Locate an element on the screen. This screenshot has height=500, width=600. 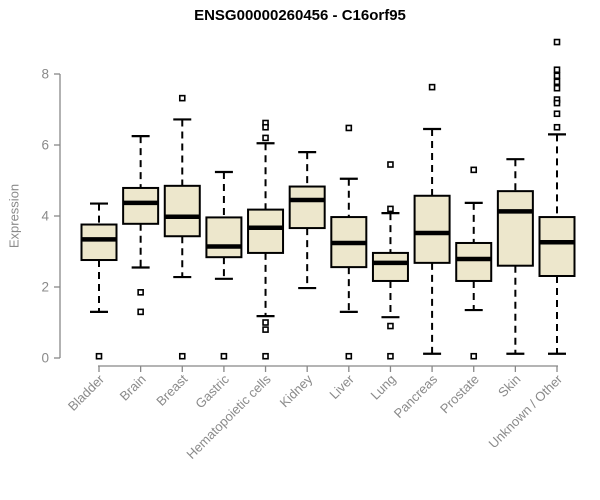
box-breast is located at coordinates (182, 227).